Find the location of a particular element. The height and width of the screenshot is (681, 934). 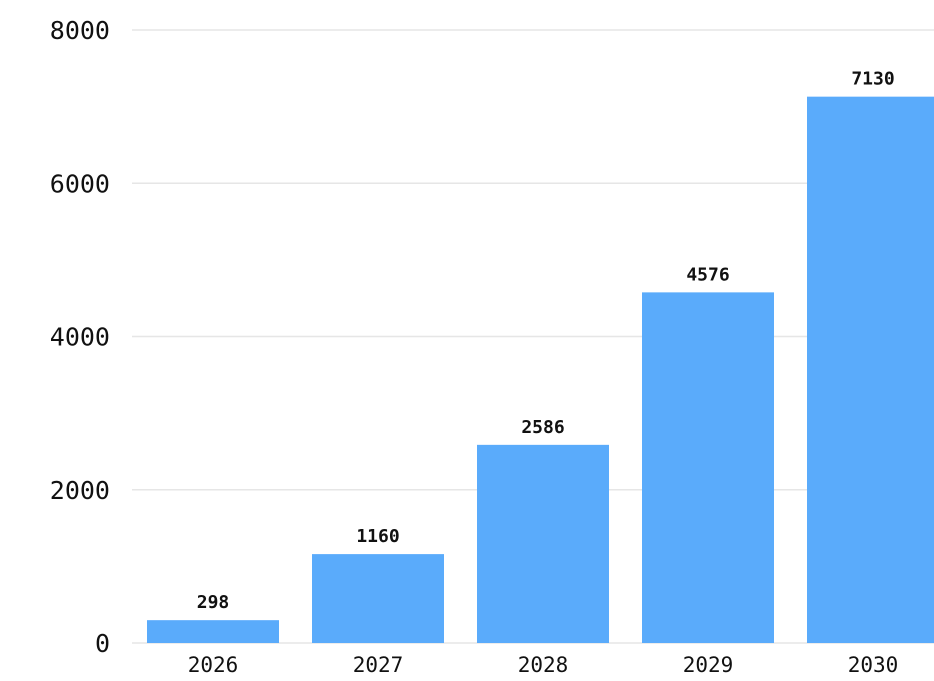

x-tick-label-2026: 2026 is located at coordinates (213, 665).